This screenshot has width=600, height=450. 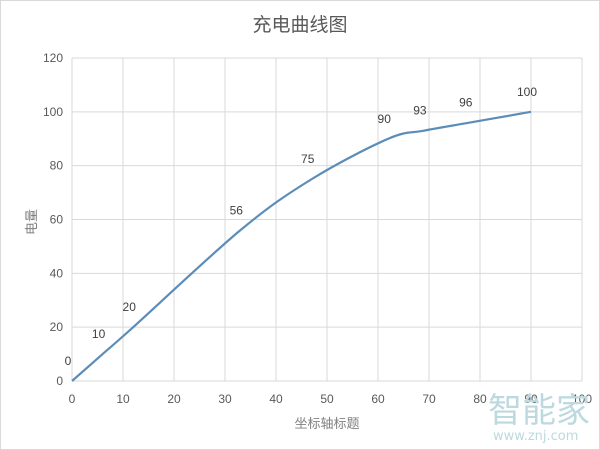 I want to click on y-axis-ticks: 0 20 40 60 80 100 120, so click(x=53, y=219).